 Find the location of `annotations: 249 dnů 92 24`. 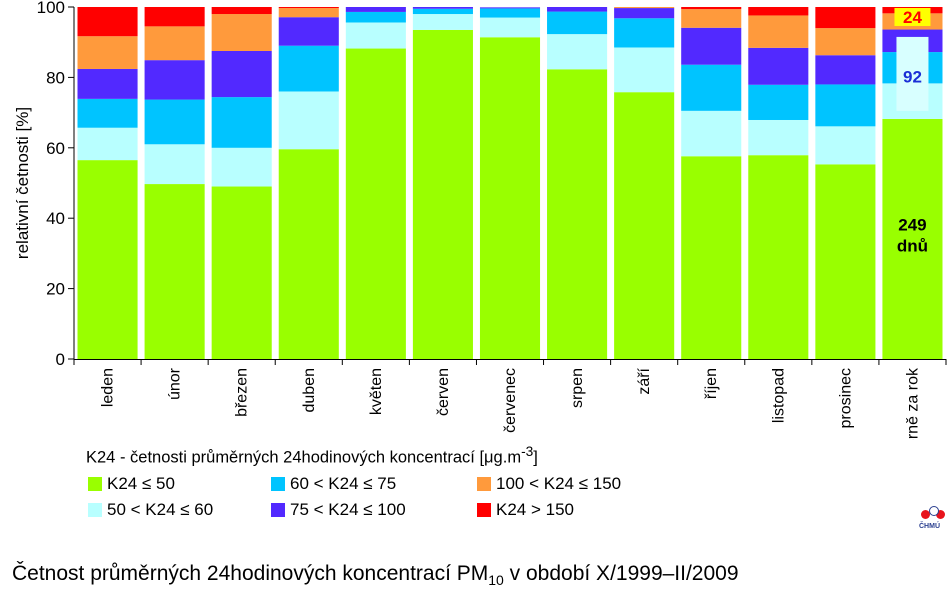

annotations: 249 dnů 92 24 is located at coordinates (912, 132).